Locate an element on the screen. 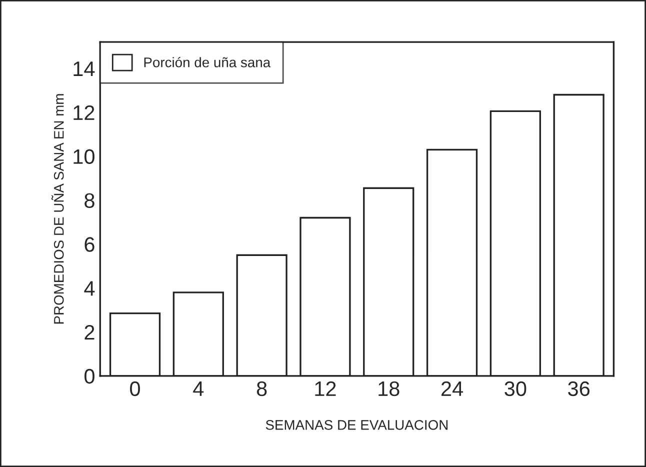 The width and height of the screenshot is (646, 467). x-axis-title: SEMANAS DE EVALUACION is located at coordinates (357, 425).